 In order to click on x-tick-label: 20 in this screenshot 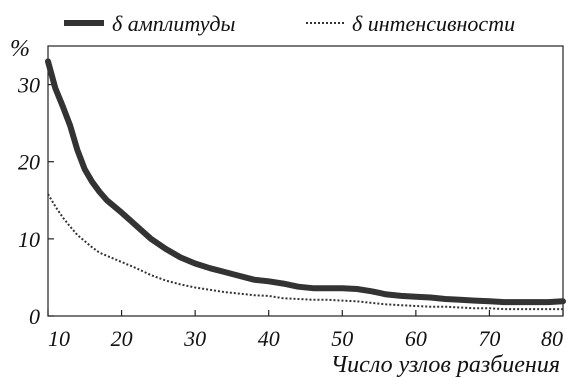, I will do `click(122, 338)`.